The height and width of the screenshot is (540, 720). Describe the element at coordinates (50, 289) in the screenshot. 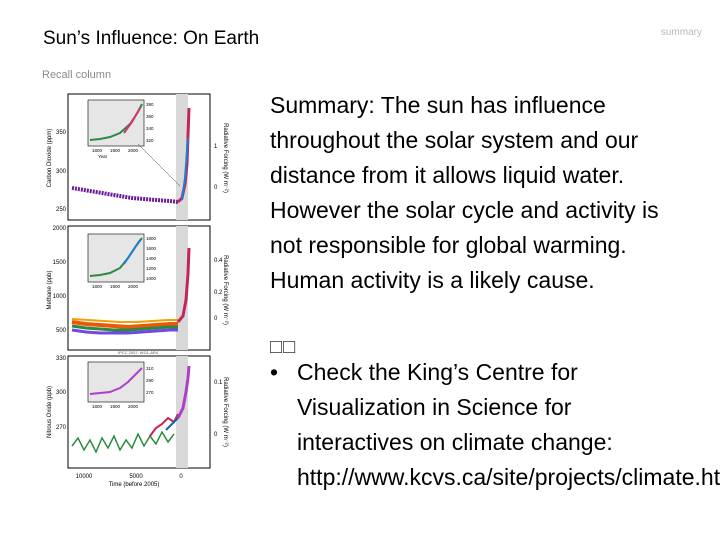

I see `methane-ylabel: Methane (ppb)` at that location.